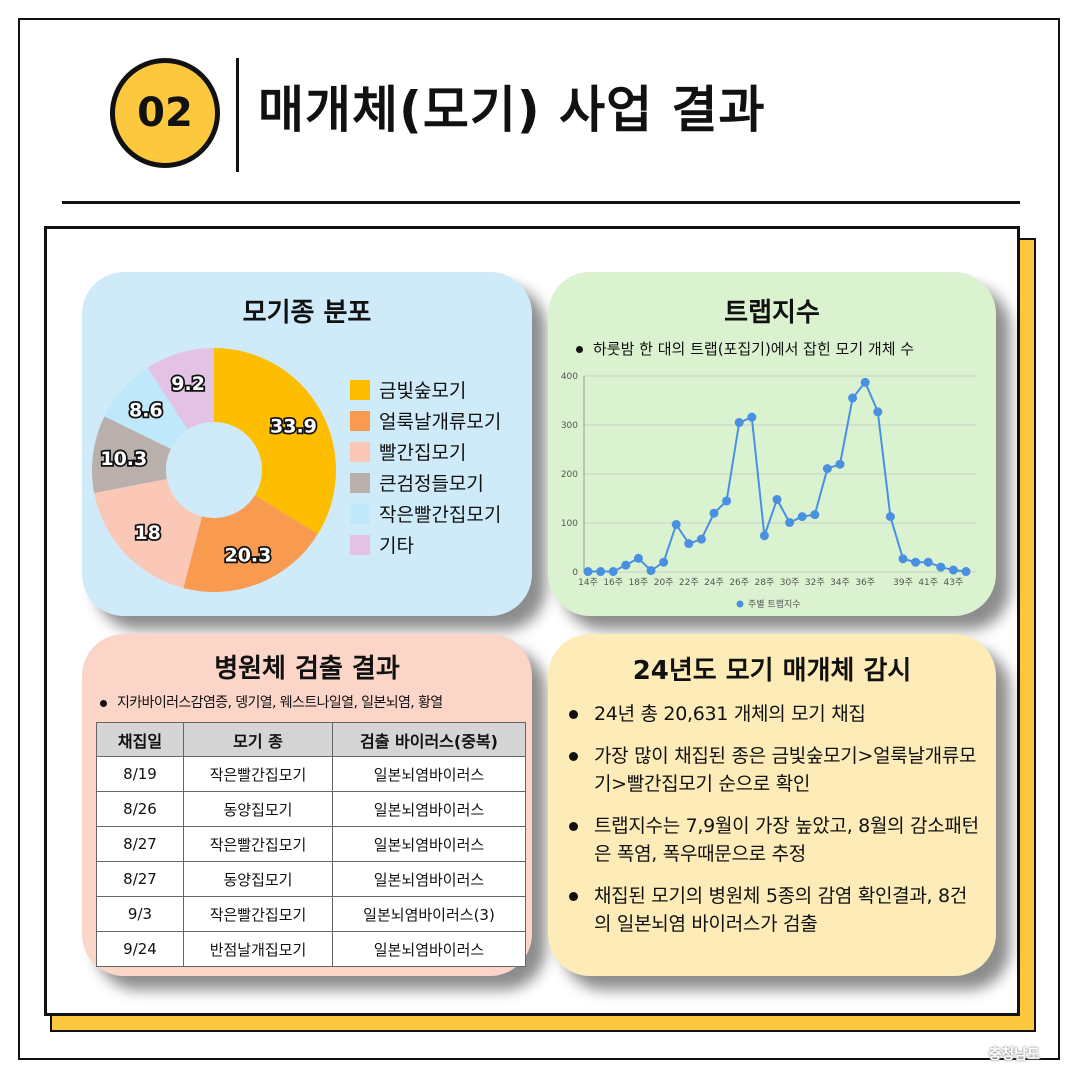 The width and height of the screenshot is (1080, 1080). I want to click on bullet-dot, so click(103, 703).